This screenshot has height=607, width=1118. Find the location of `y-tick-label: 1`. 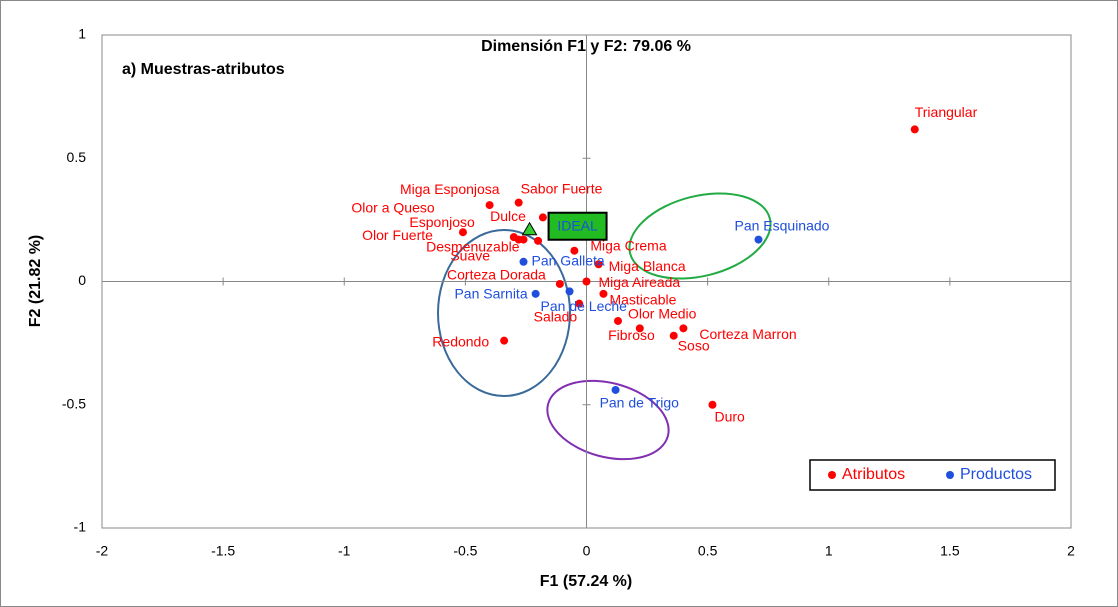

y-tick-label: 1 is located at coordinates (82, 34).